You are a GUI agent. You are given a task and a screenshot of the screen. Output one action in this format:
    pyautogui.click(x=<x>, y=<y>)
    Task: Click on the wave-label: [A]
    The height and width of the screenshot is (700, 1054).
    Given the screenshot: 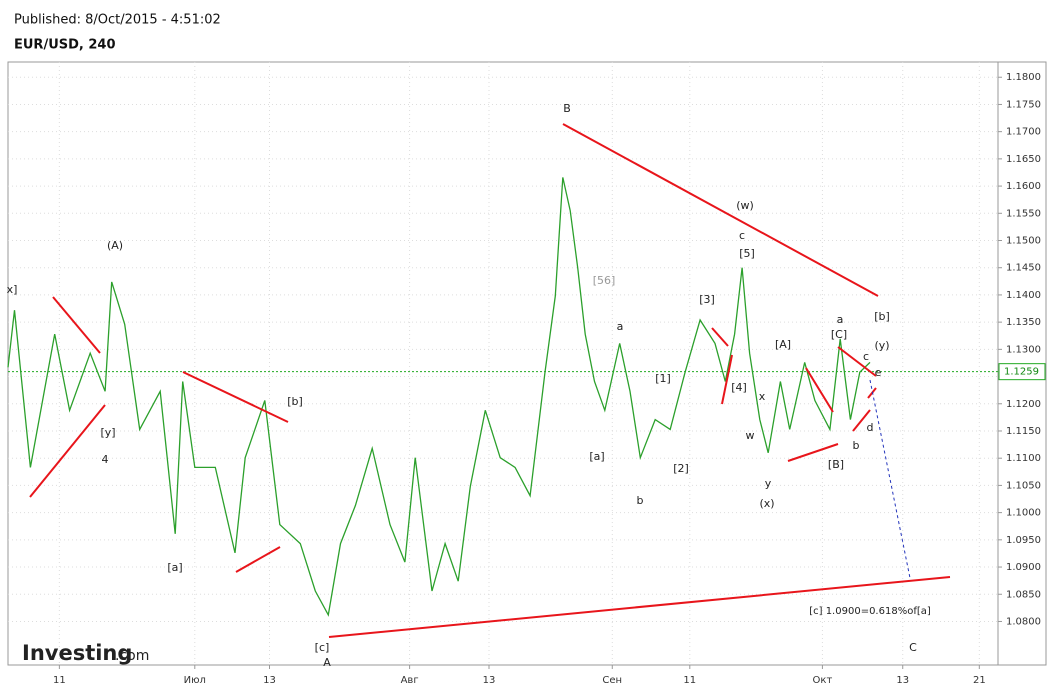 What is the action you would take?
    pyautogui.click(x=783, y=344)
    